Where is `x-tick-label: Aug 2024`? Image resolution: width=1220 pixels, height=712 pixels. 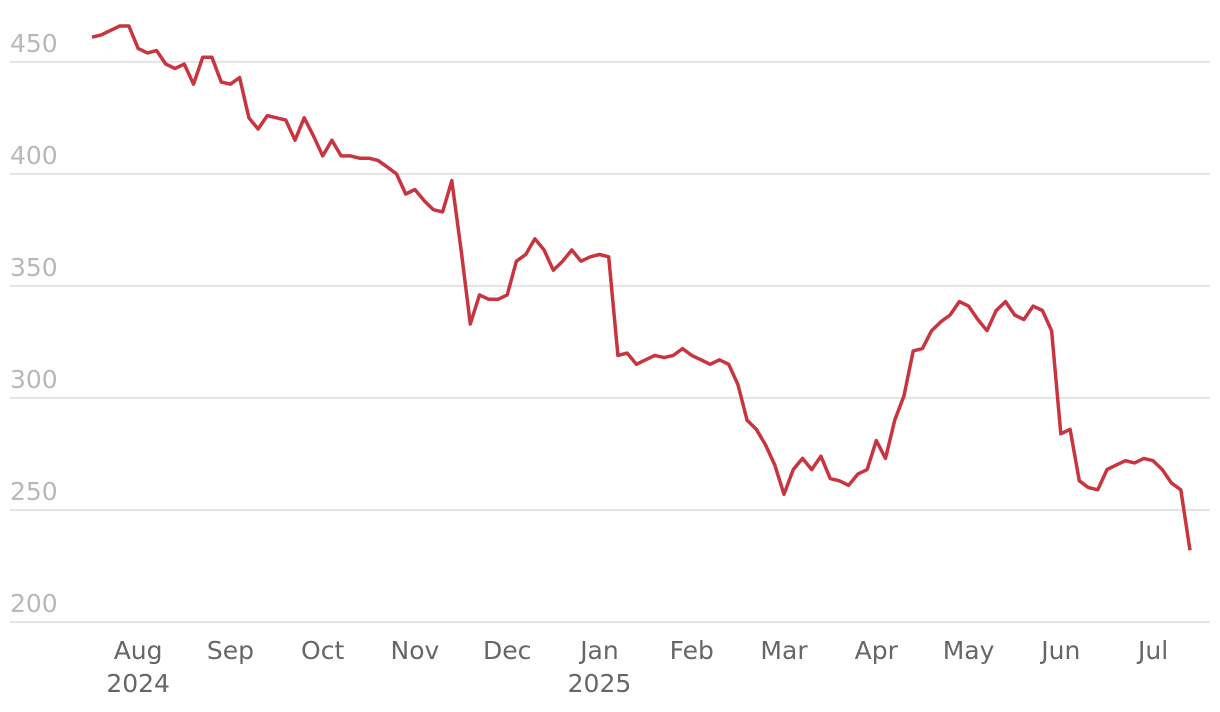
x-tick-label: Aug 2024 is located at coordinates (138, 667).